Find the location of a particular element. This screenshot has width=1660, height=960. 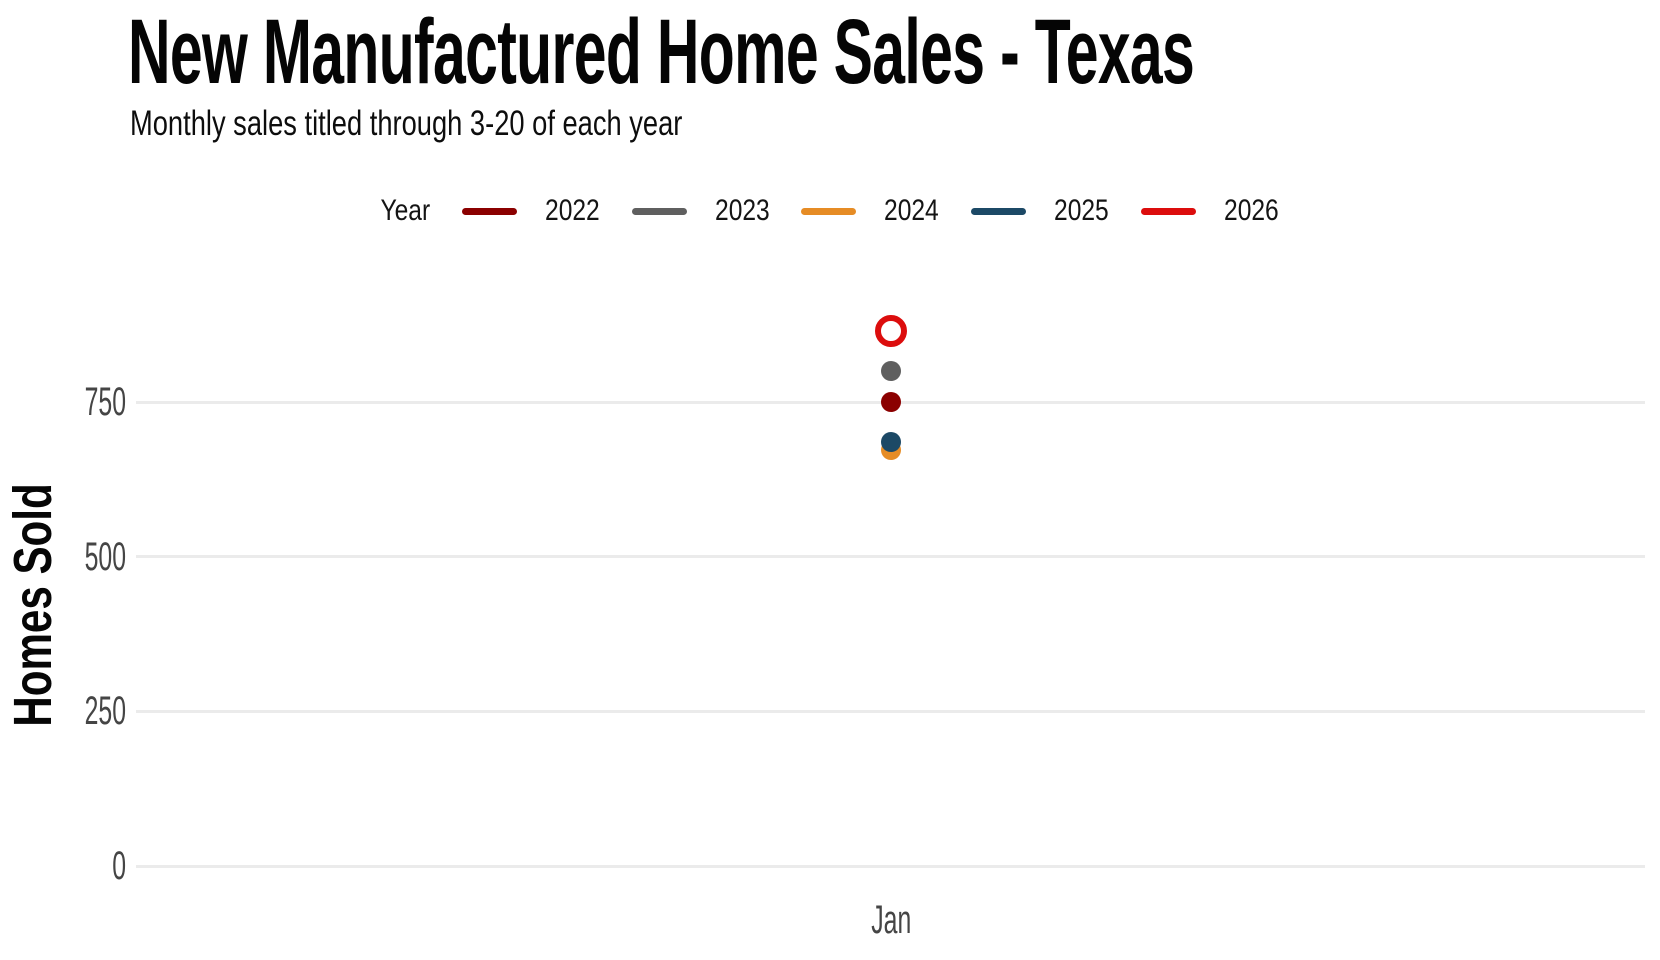

legend: Year 2022 2023 2024 2025 2026 is located at coordinates (830, 211).